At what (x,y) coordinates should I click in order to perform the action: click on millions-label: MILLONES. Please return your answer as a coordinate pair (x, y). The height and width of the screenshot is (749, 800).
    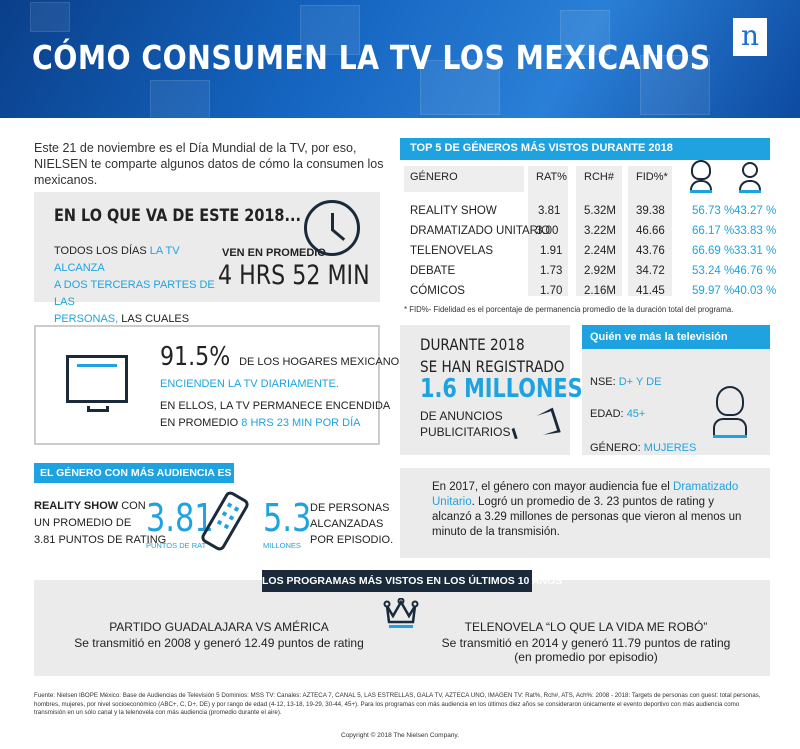
    Looking at the image, I should click on (282, 545).